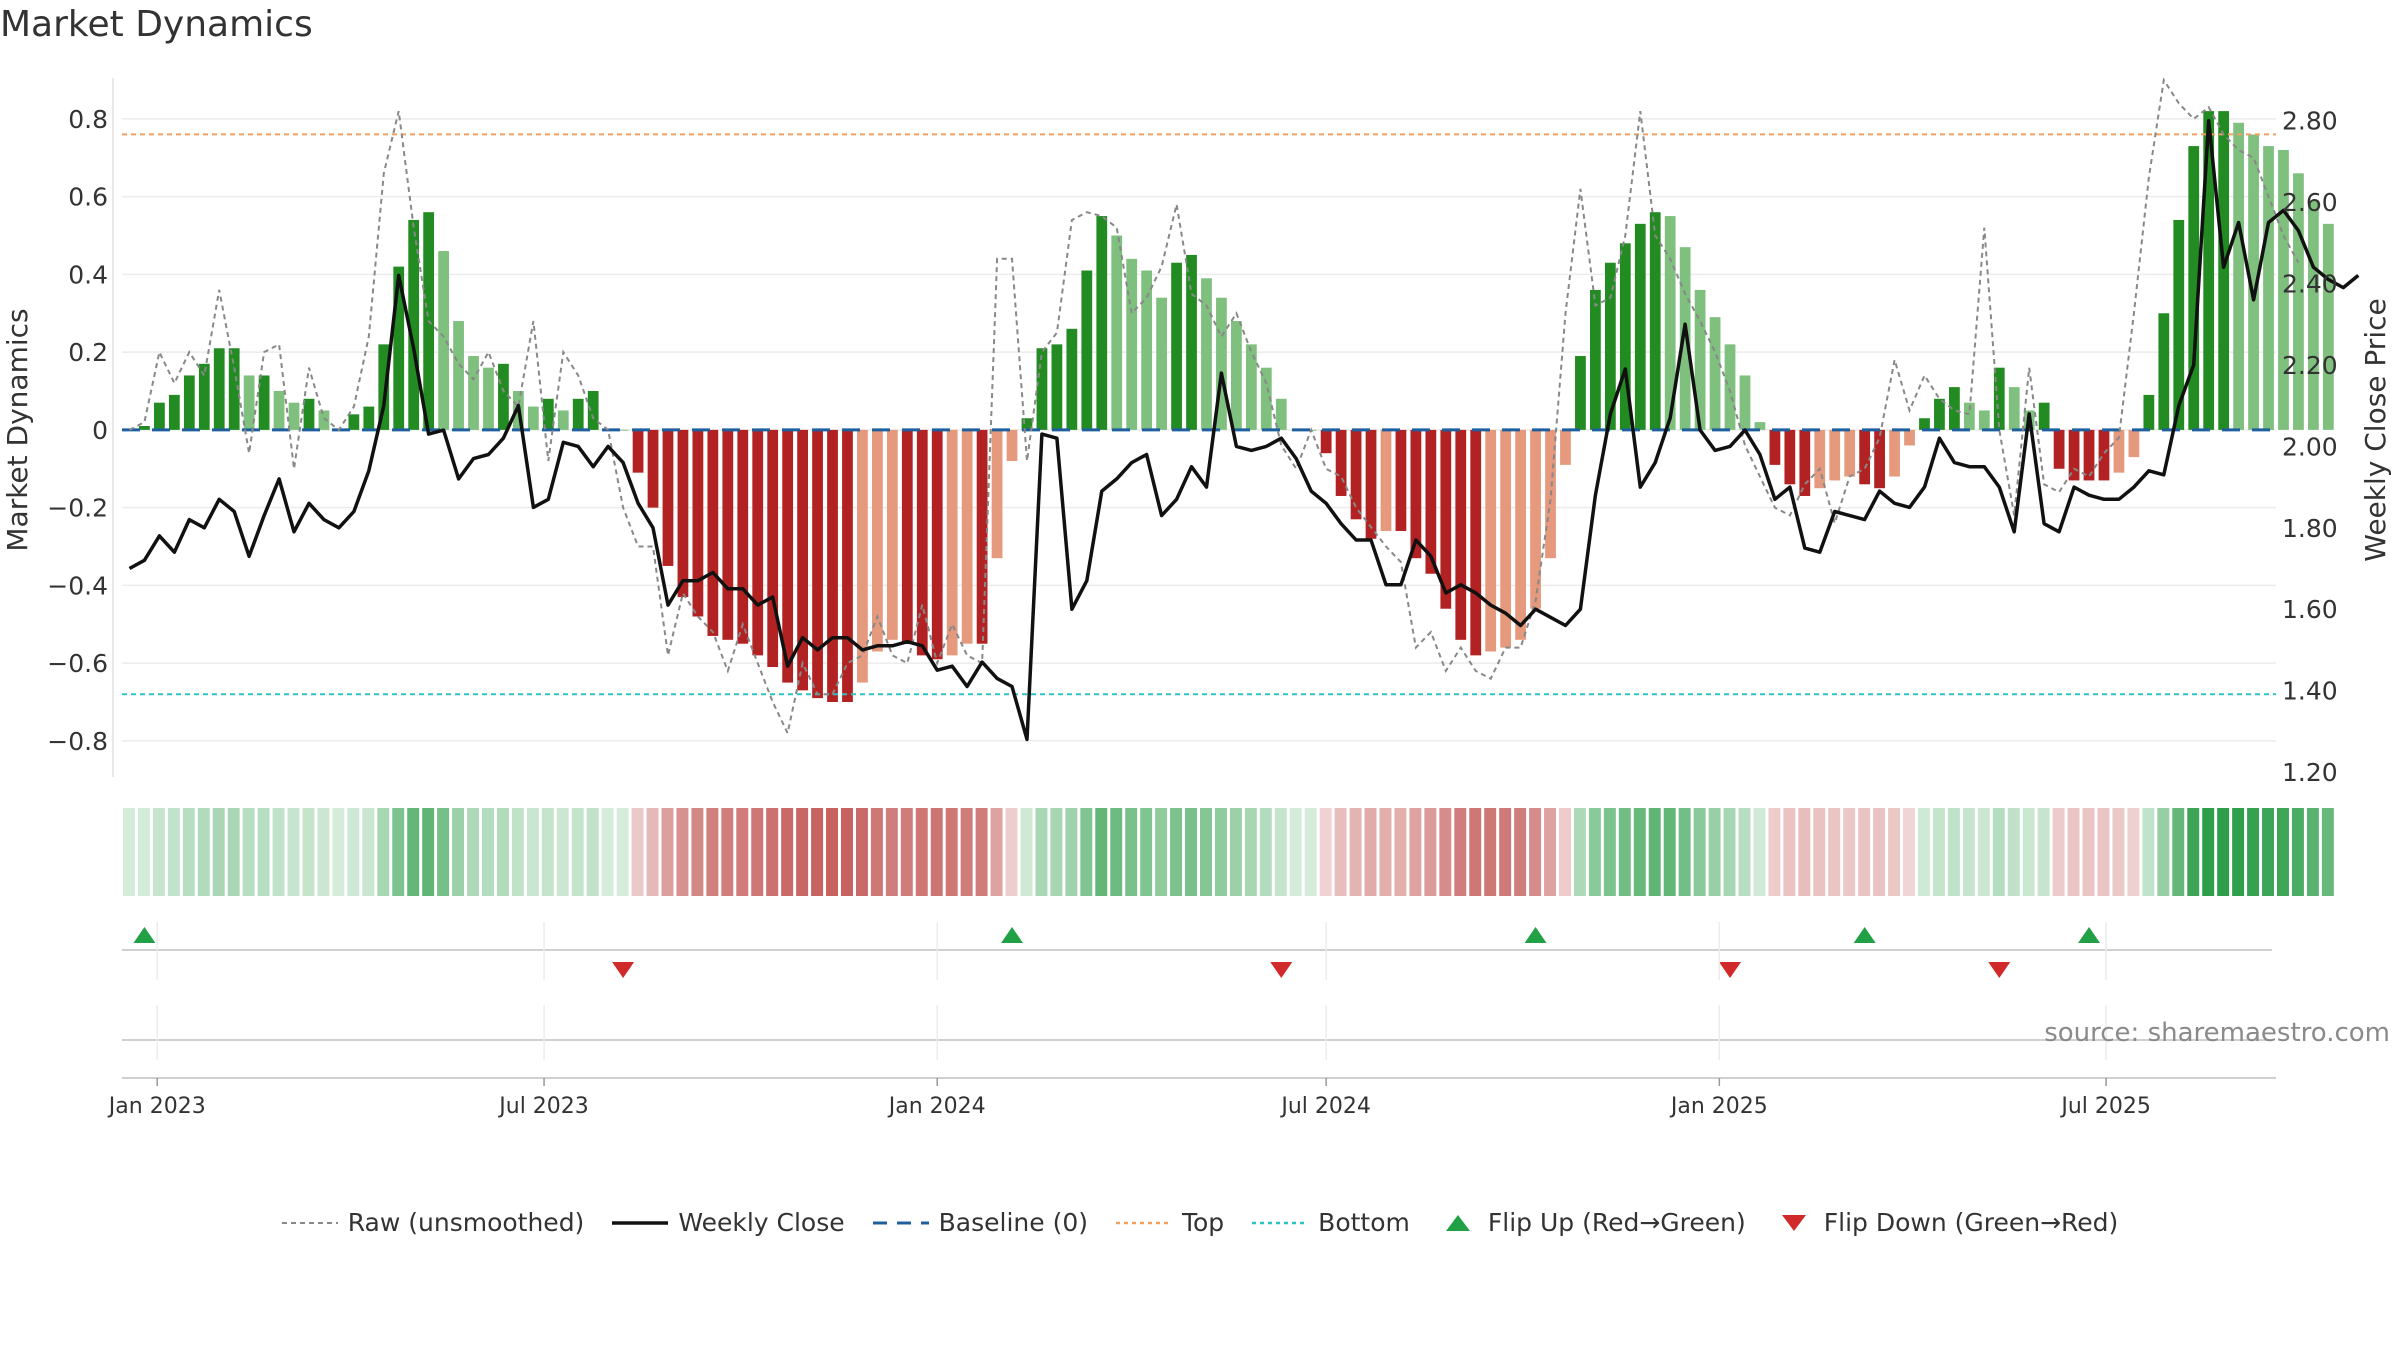 The width and height of the screenshot is (2400, 1350). I want to click on x-tick-label: Jul 2024, so click(1325, 1106).